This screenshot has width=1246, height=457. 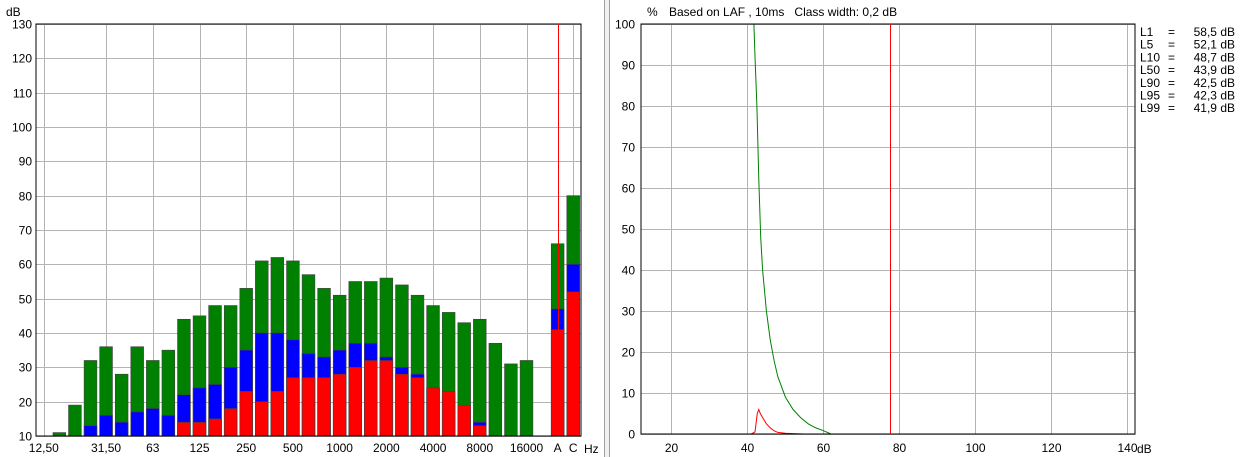 I want to click on spectrum-y-tick-label: 10, so click(x=26, y=437).